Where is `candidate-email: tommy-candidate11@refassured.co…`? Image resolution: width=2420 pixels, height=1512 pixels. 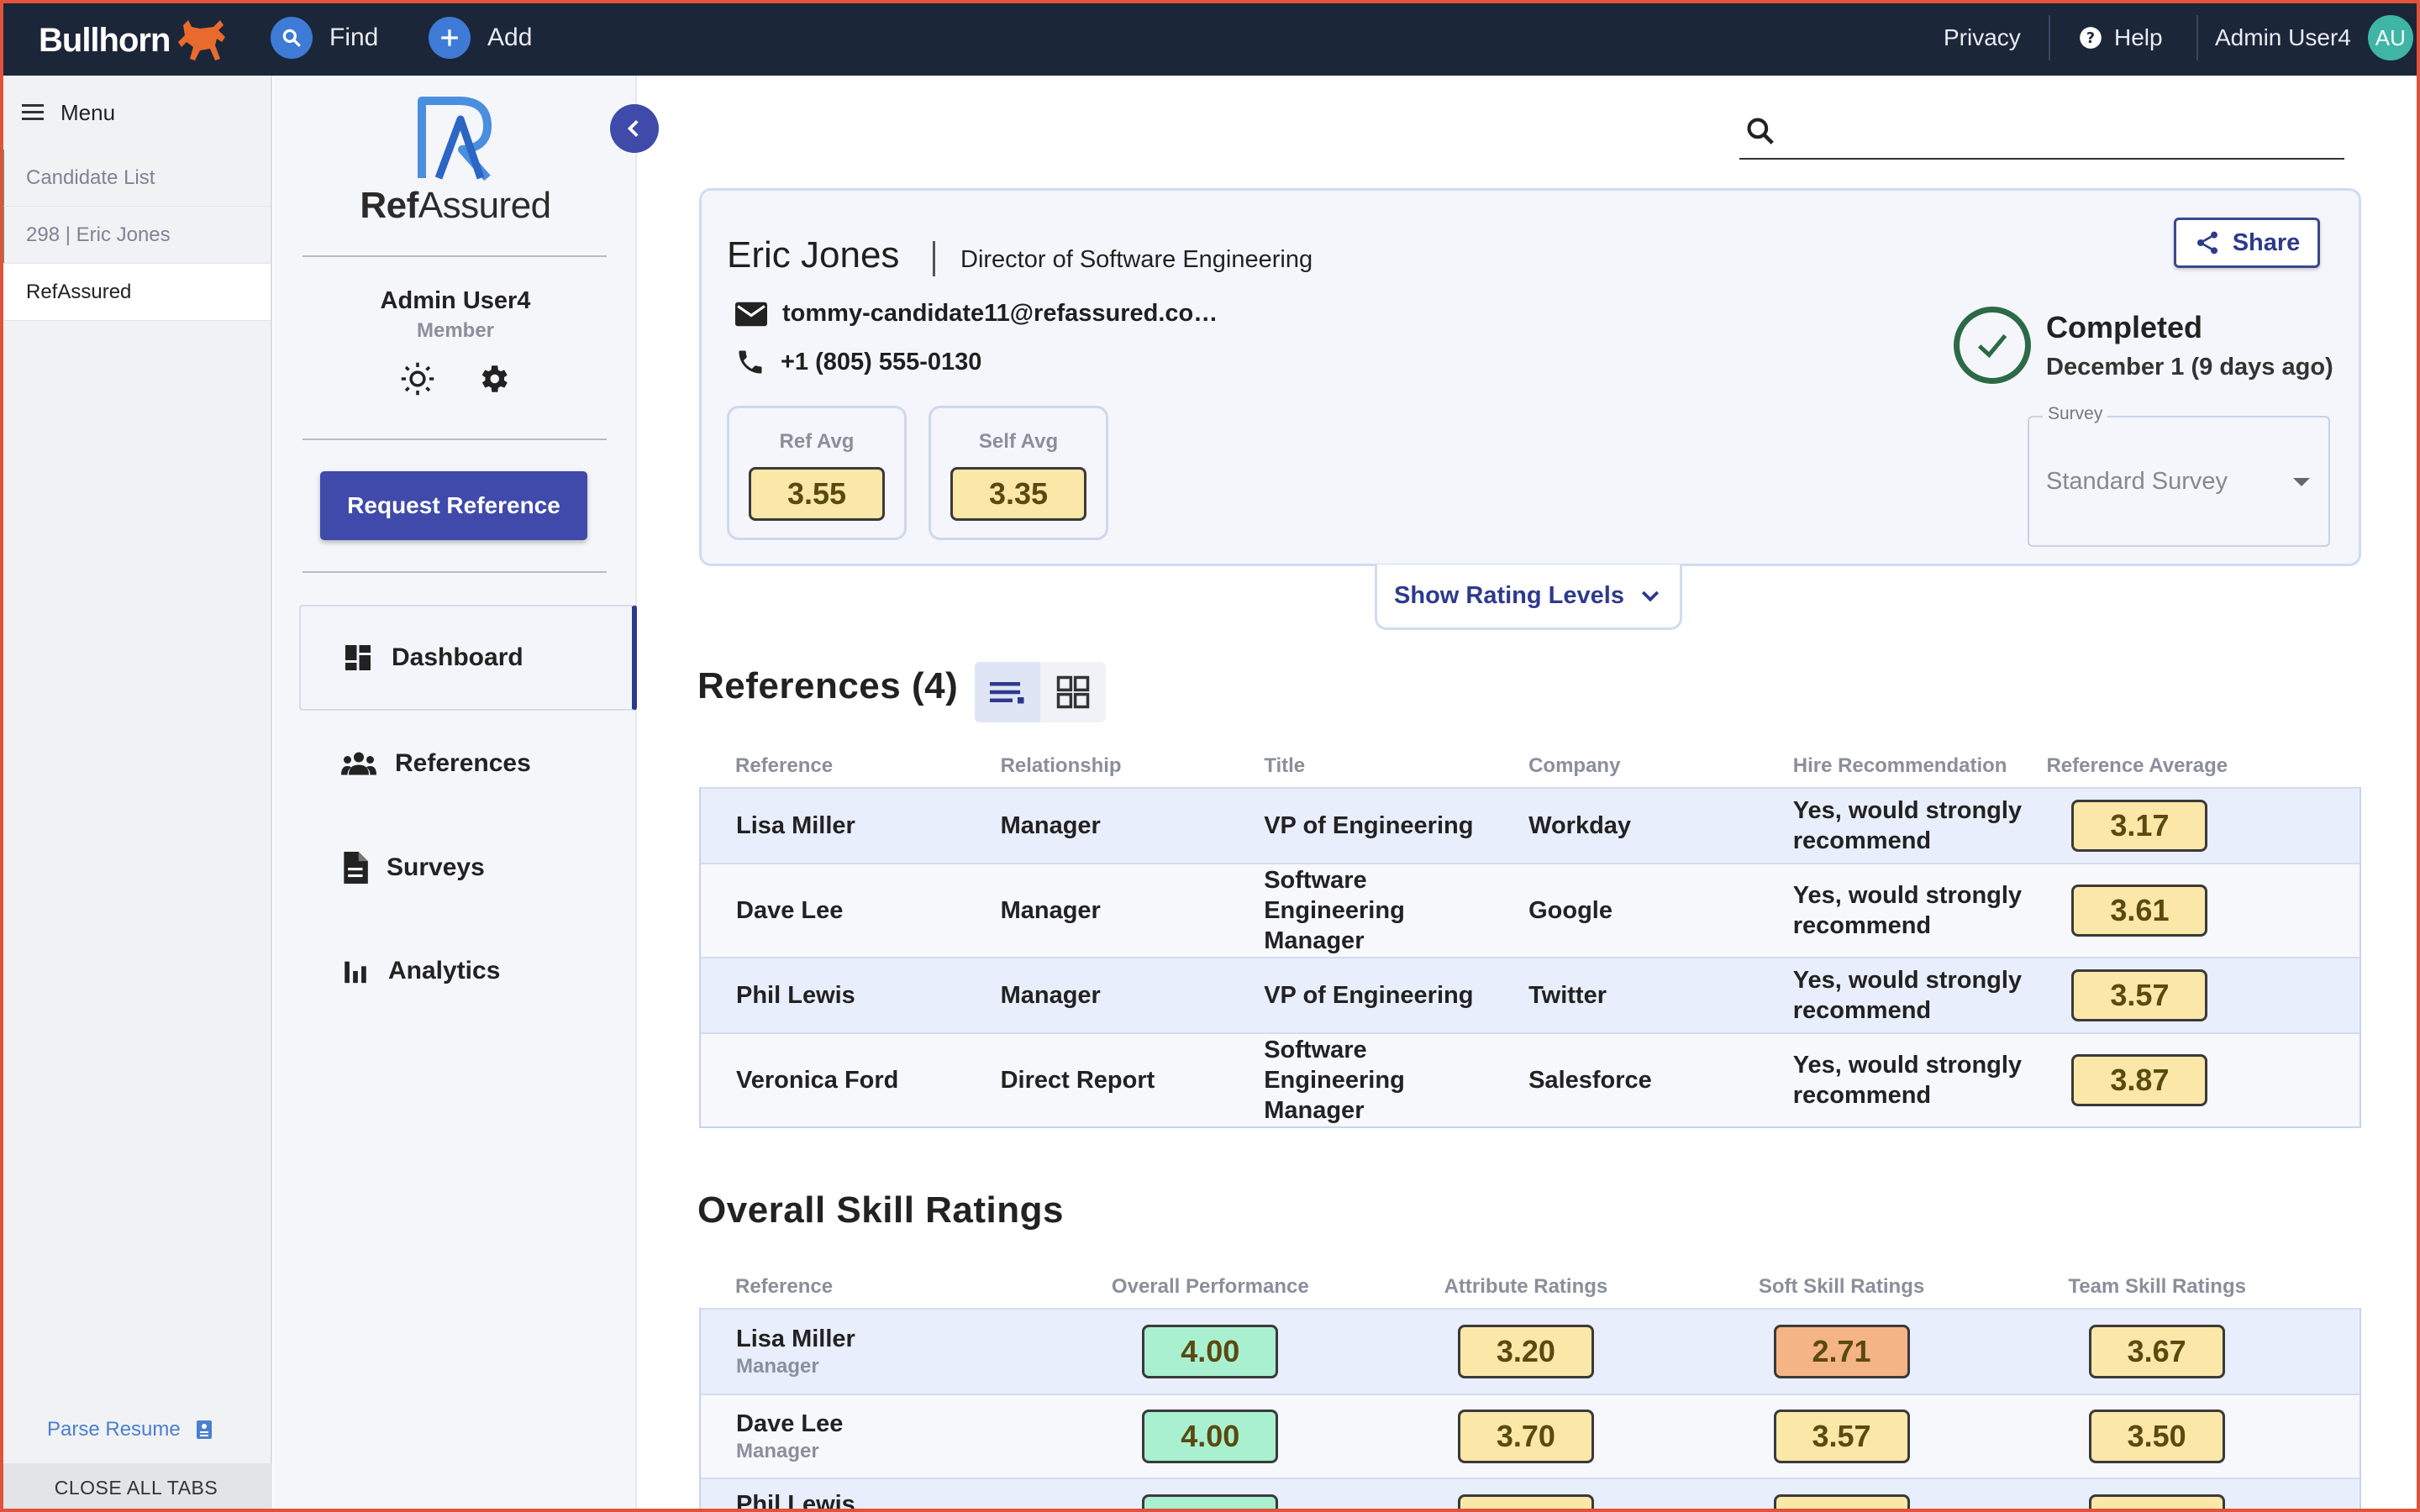
candidate-email: tommy-candidate11@refassured.co… is located at coordinates (976, 314).